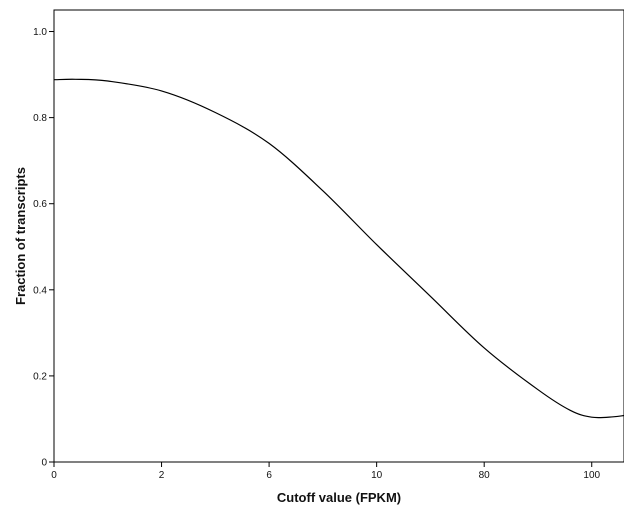 Image resolution: width=624 pixels, height=512 pixels. Describe the element at coordinates (40, 376) in the screenshot. I see `y-tick-label: 0.2` at that location.